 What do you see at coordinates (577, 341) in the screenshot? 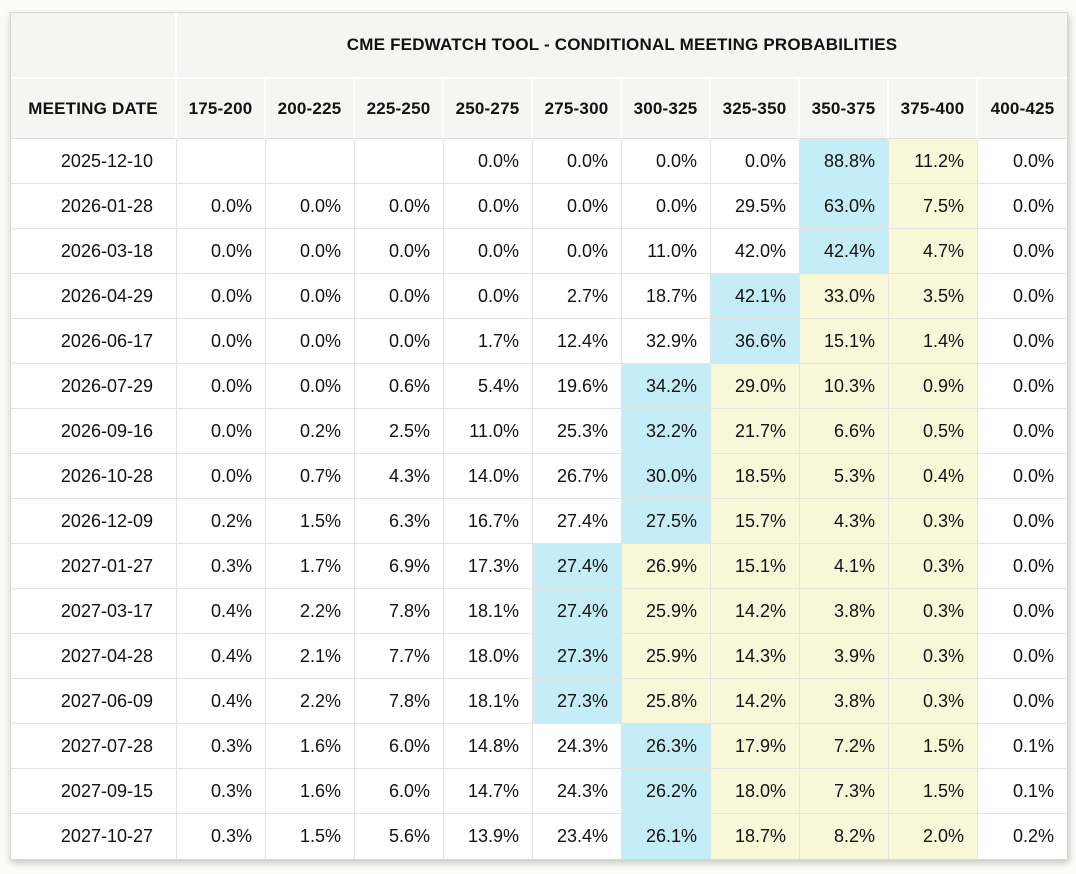
I see `probability-cell: 12.4%` at bounding box center [577, 341].